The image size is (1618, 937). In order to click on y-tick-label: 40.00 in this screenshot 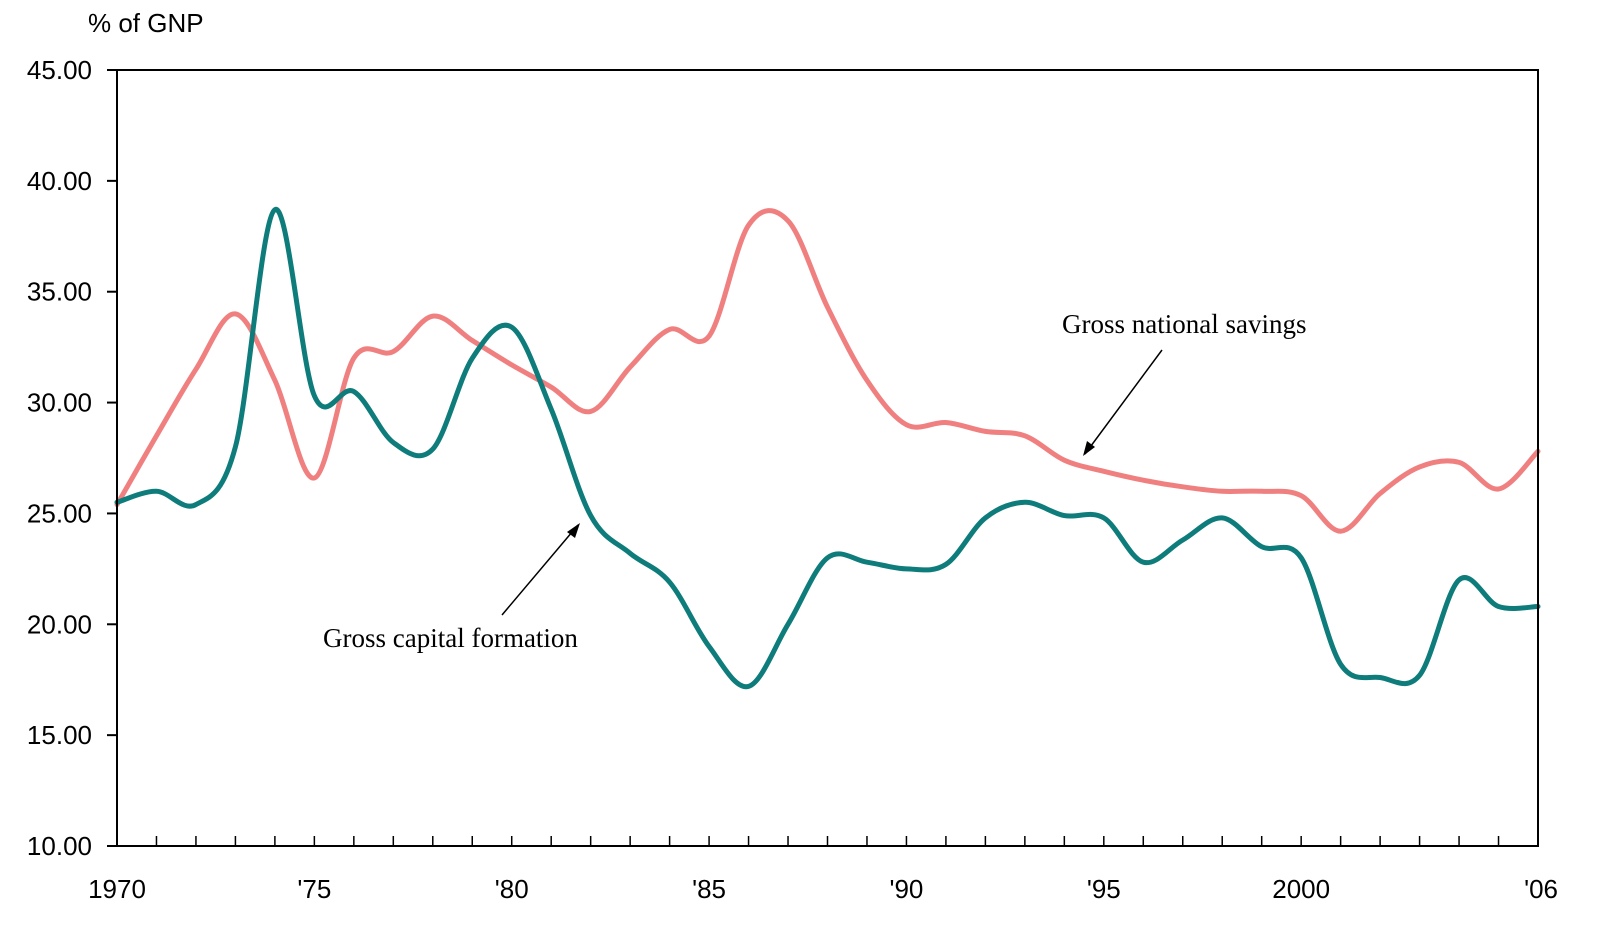, I will do `click(59, 181)`.